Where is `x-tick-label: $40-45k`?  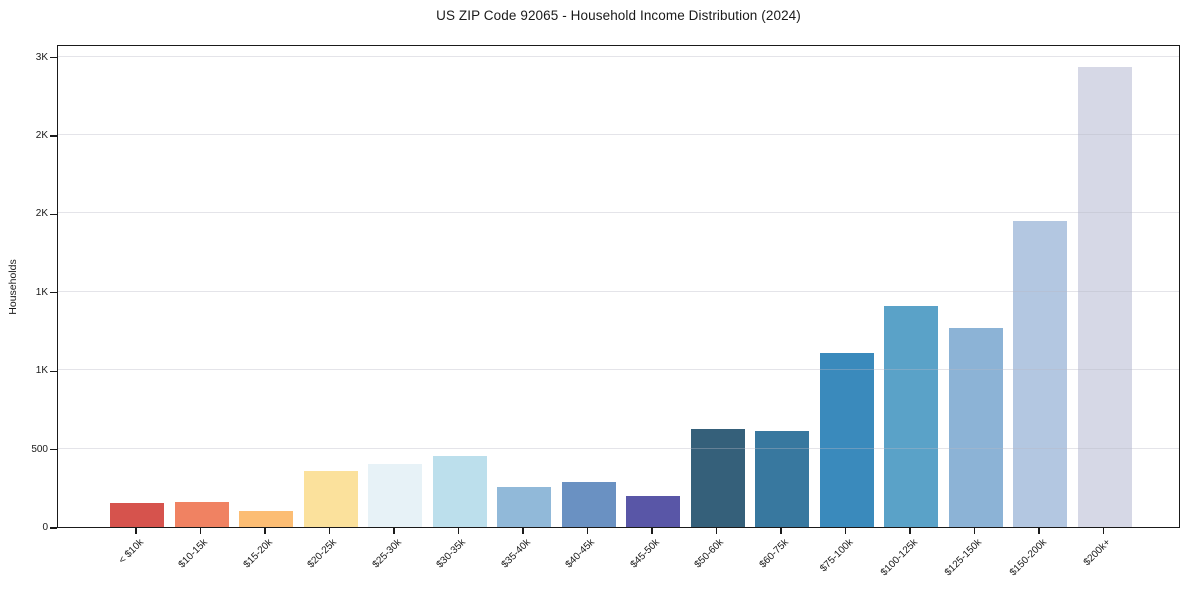 x-tick-label: $40-45k is located at coordinates (580, 554).